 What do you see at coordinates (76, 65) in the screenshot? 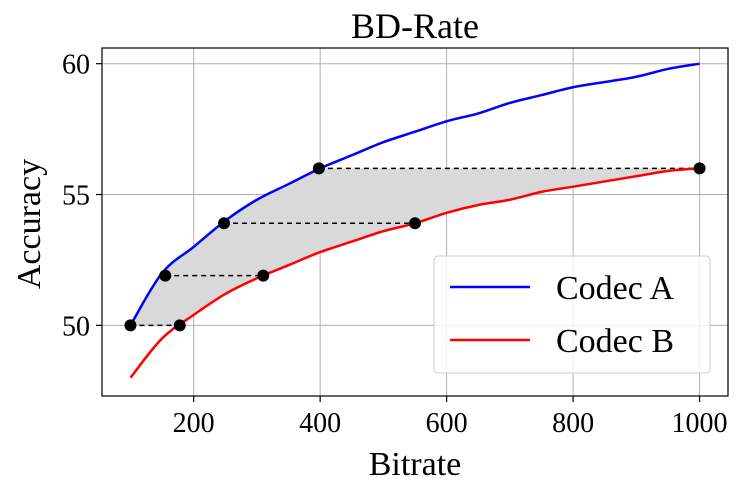
I see `y-tick-label: 60` at bounding box center [76, 65].